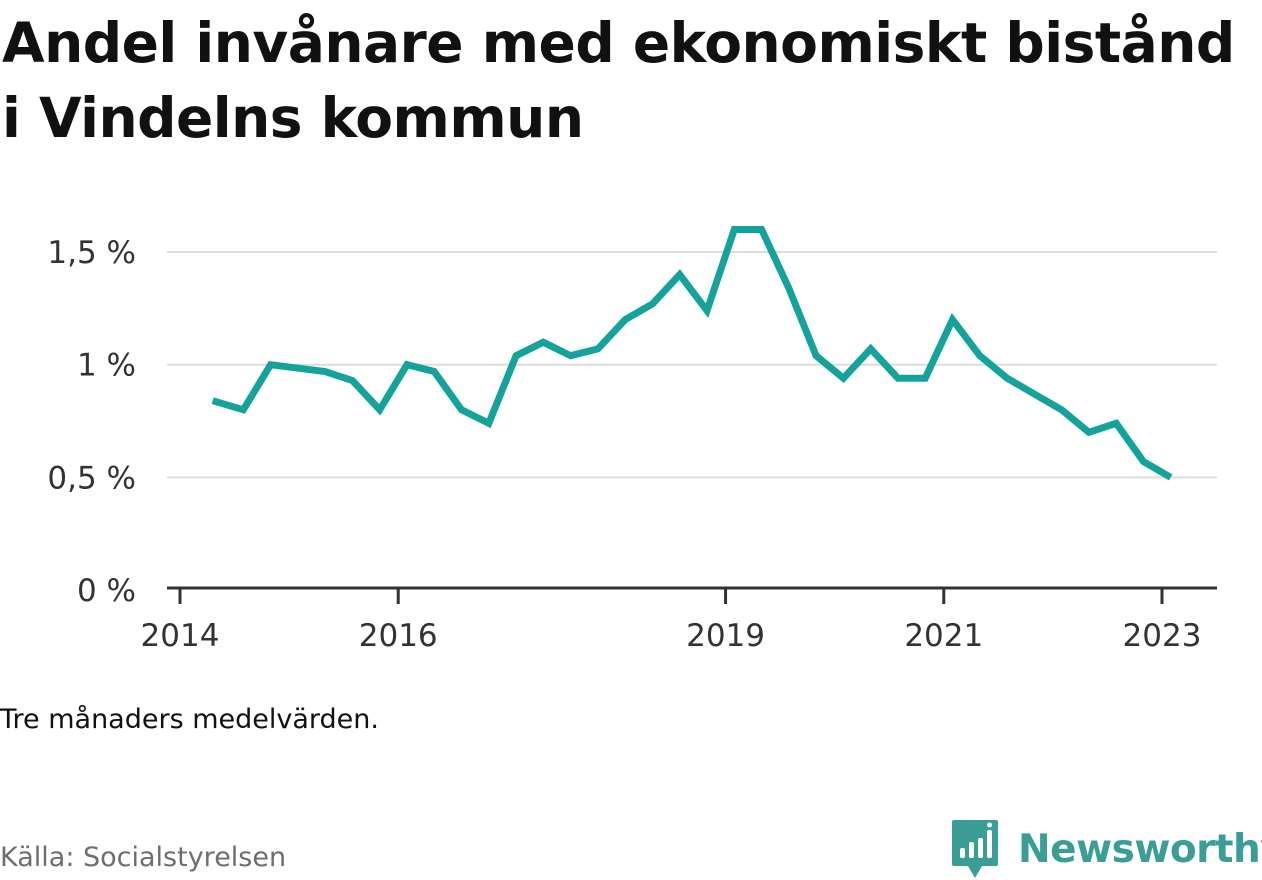 Image resolution: width=1262 pixels, height=880 pixels. I want to click on x-axis-ticks: 2014 2016 2019 2021 2023, so click(671, 621).